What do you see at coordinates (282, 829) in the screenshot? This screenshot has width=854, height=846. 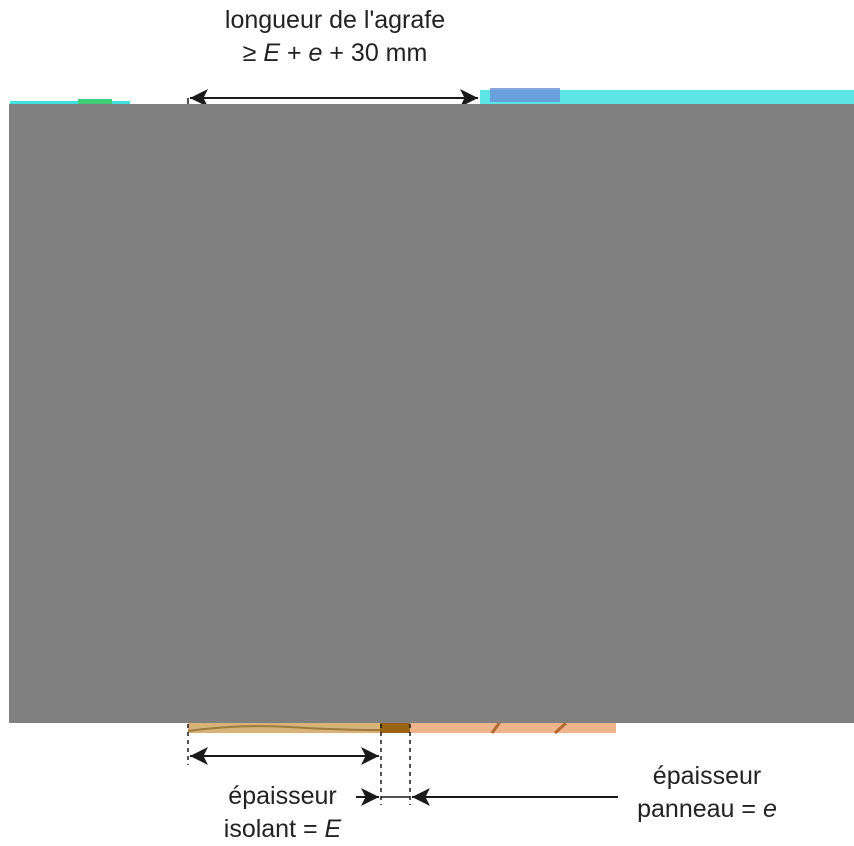 I see `insulation-thickness-label-line2: isolant = E` at bounding box center [282, 829].